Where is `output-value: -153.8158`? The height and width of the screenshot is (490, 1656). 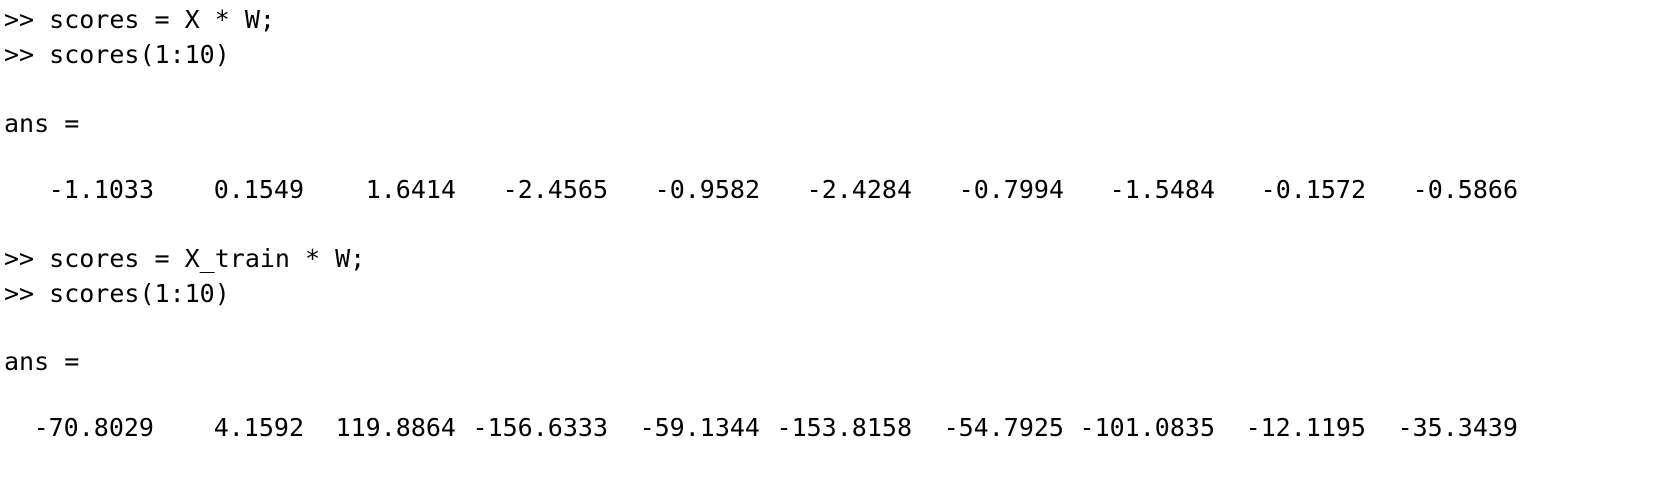 output-value: -153.8158 is located at coordinates (844, 427).